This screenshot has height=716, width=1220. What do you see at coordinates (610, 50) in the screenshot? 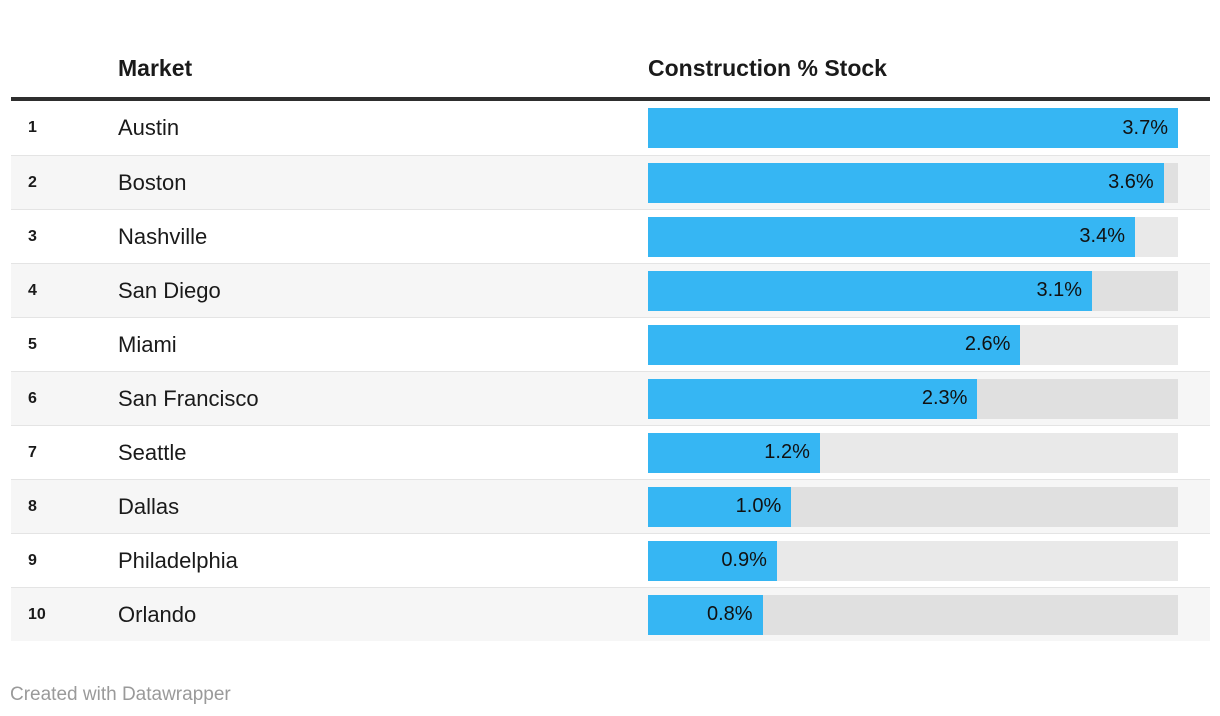
I see `table-header-row: Market Construction % Stock` at bounding box center [610, 50].